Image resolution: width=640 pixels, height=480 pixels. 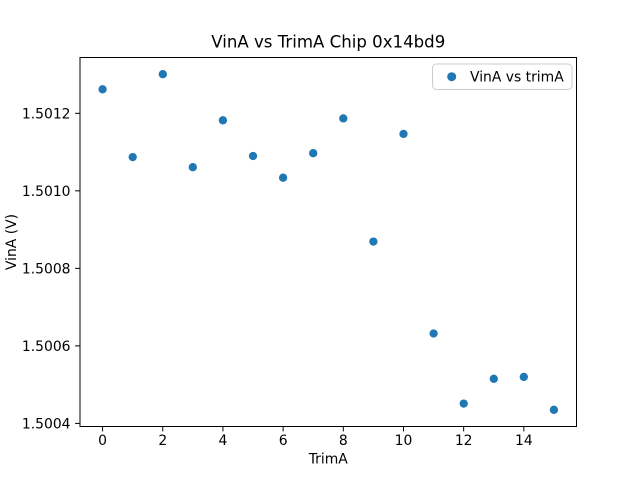 I want to click on x-axis-label: TrimA, so click(x=328, y=460).